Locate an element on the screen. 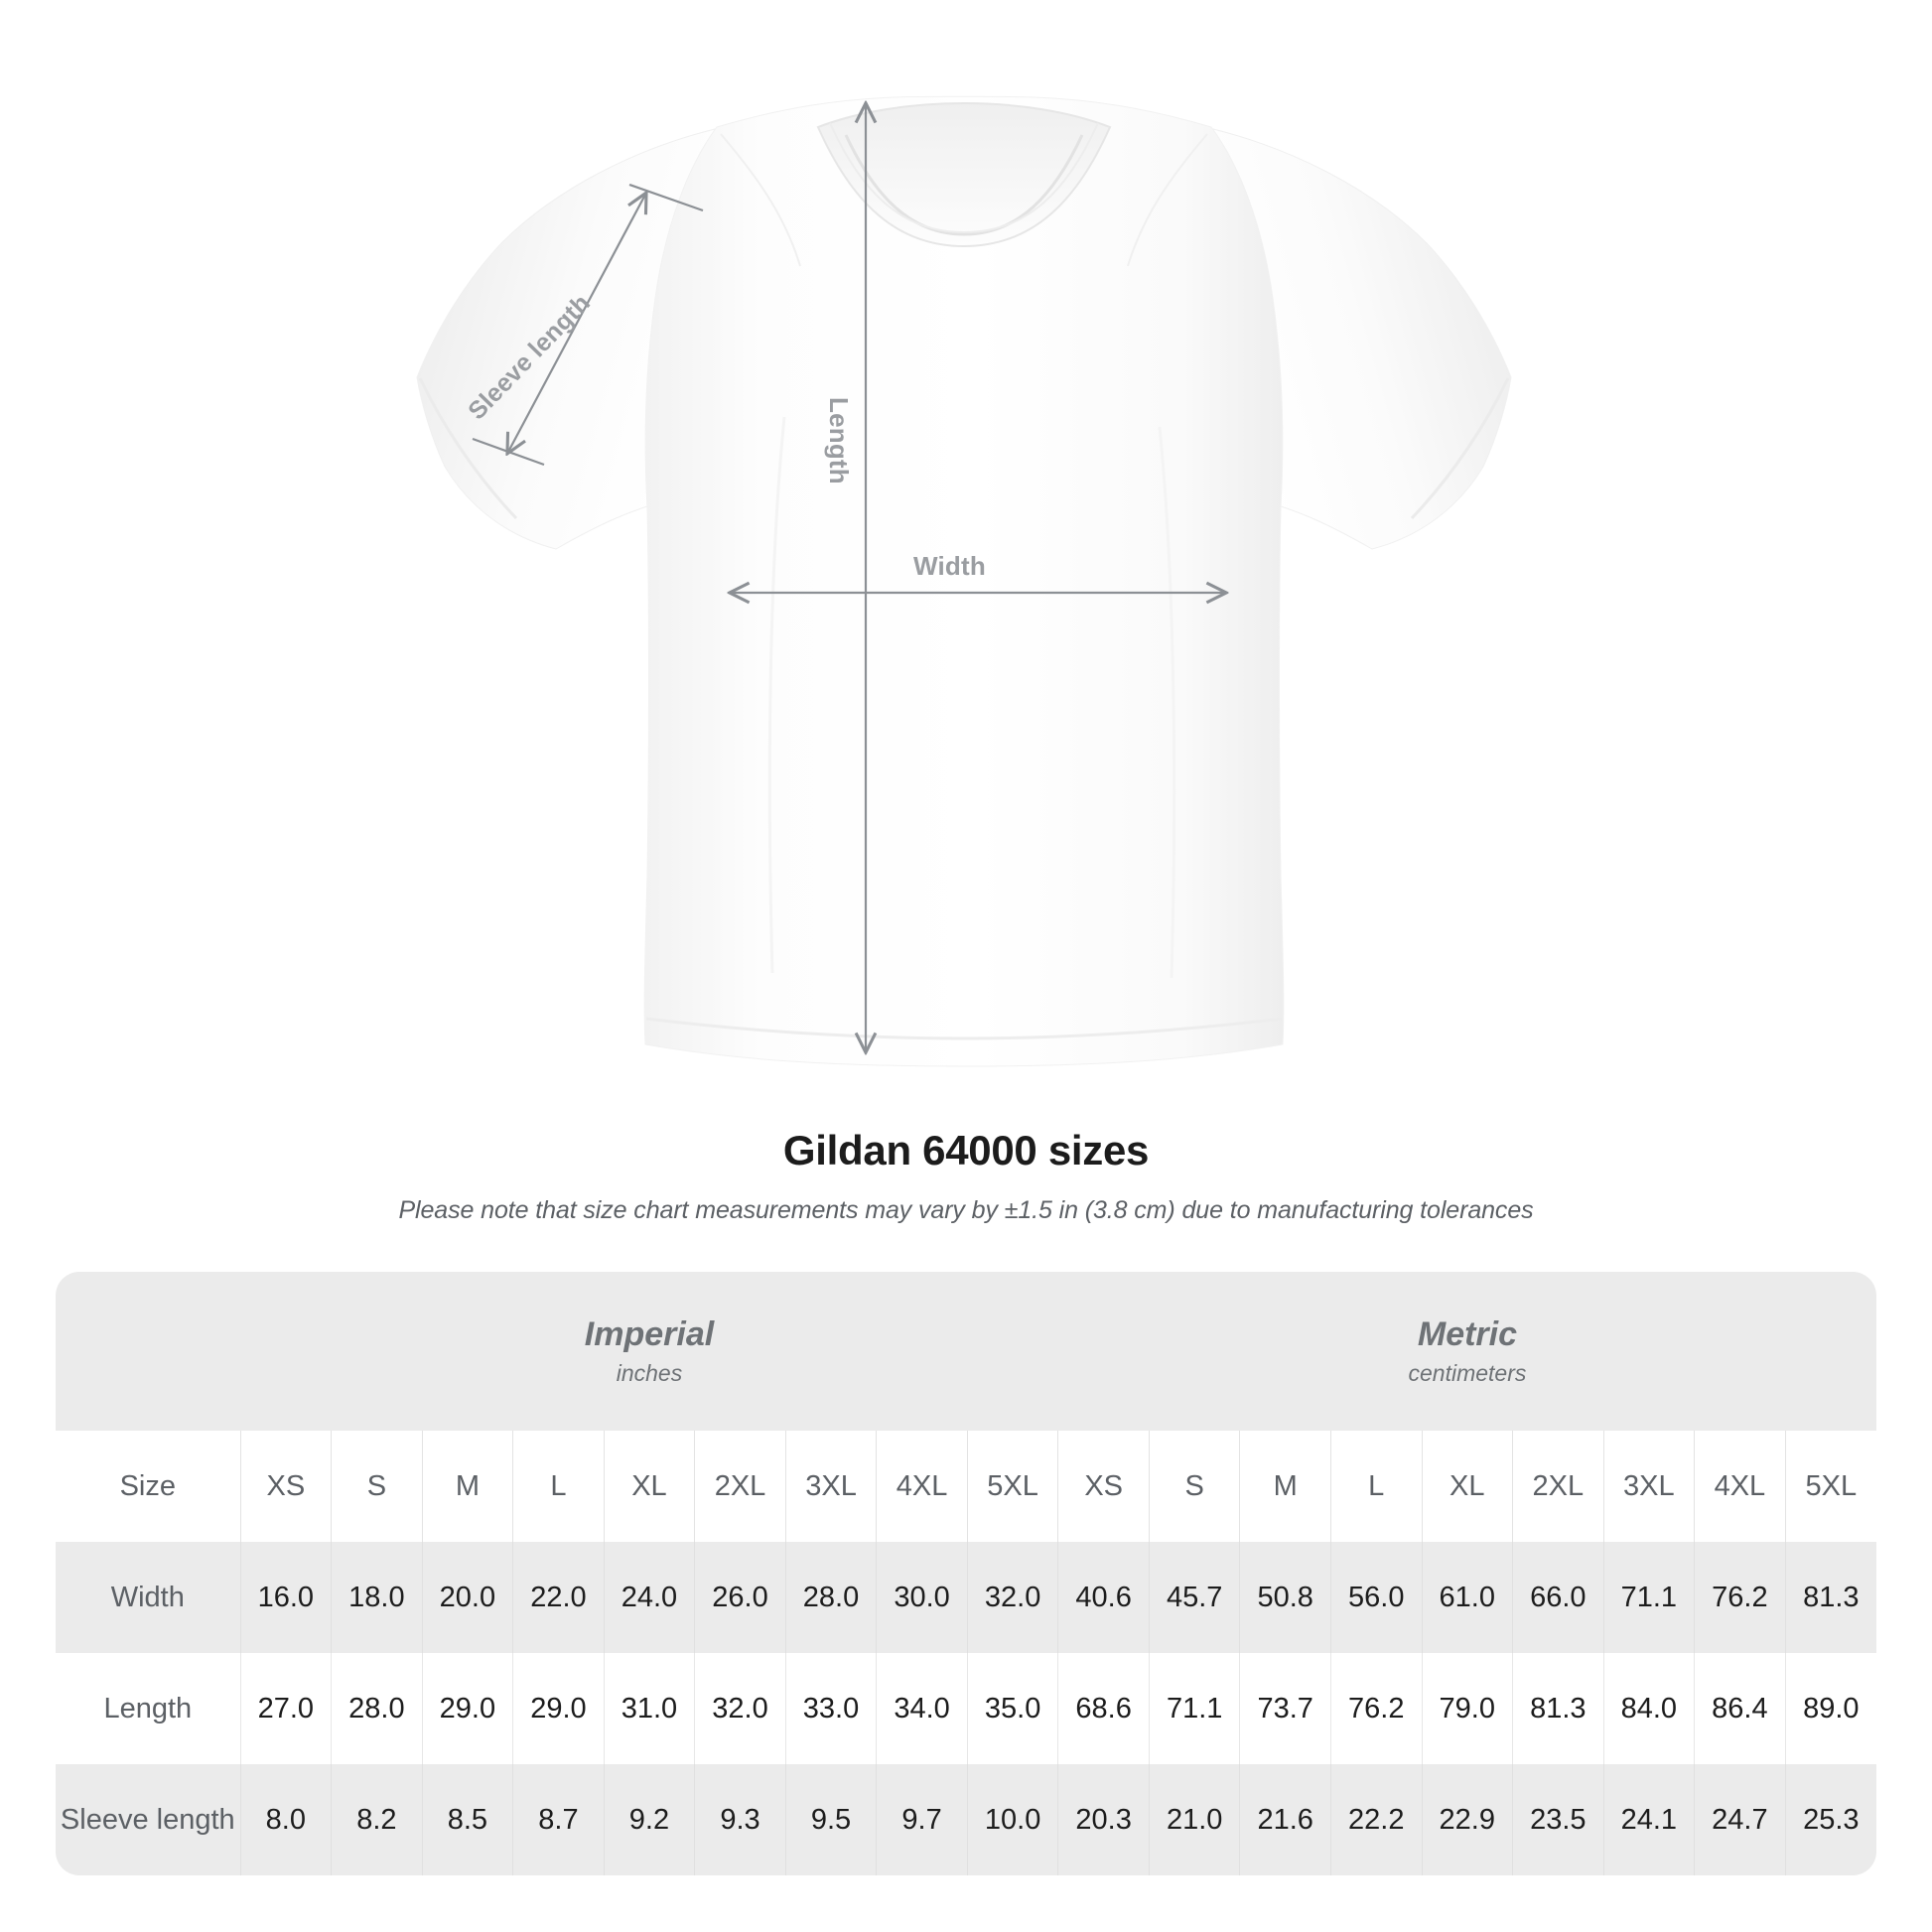 This screenshot has height=1932, width=1932. size-header-label: Size is located at coordinates (149, 1486).